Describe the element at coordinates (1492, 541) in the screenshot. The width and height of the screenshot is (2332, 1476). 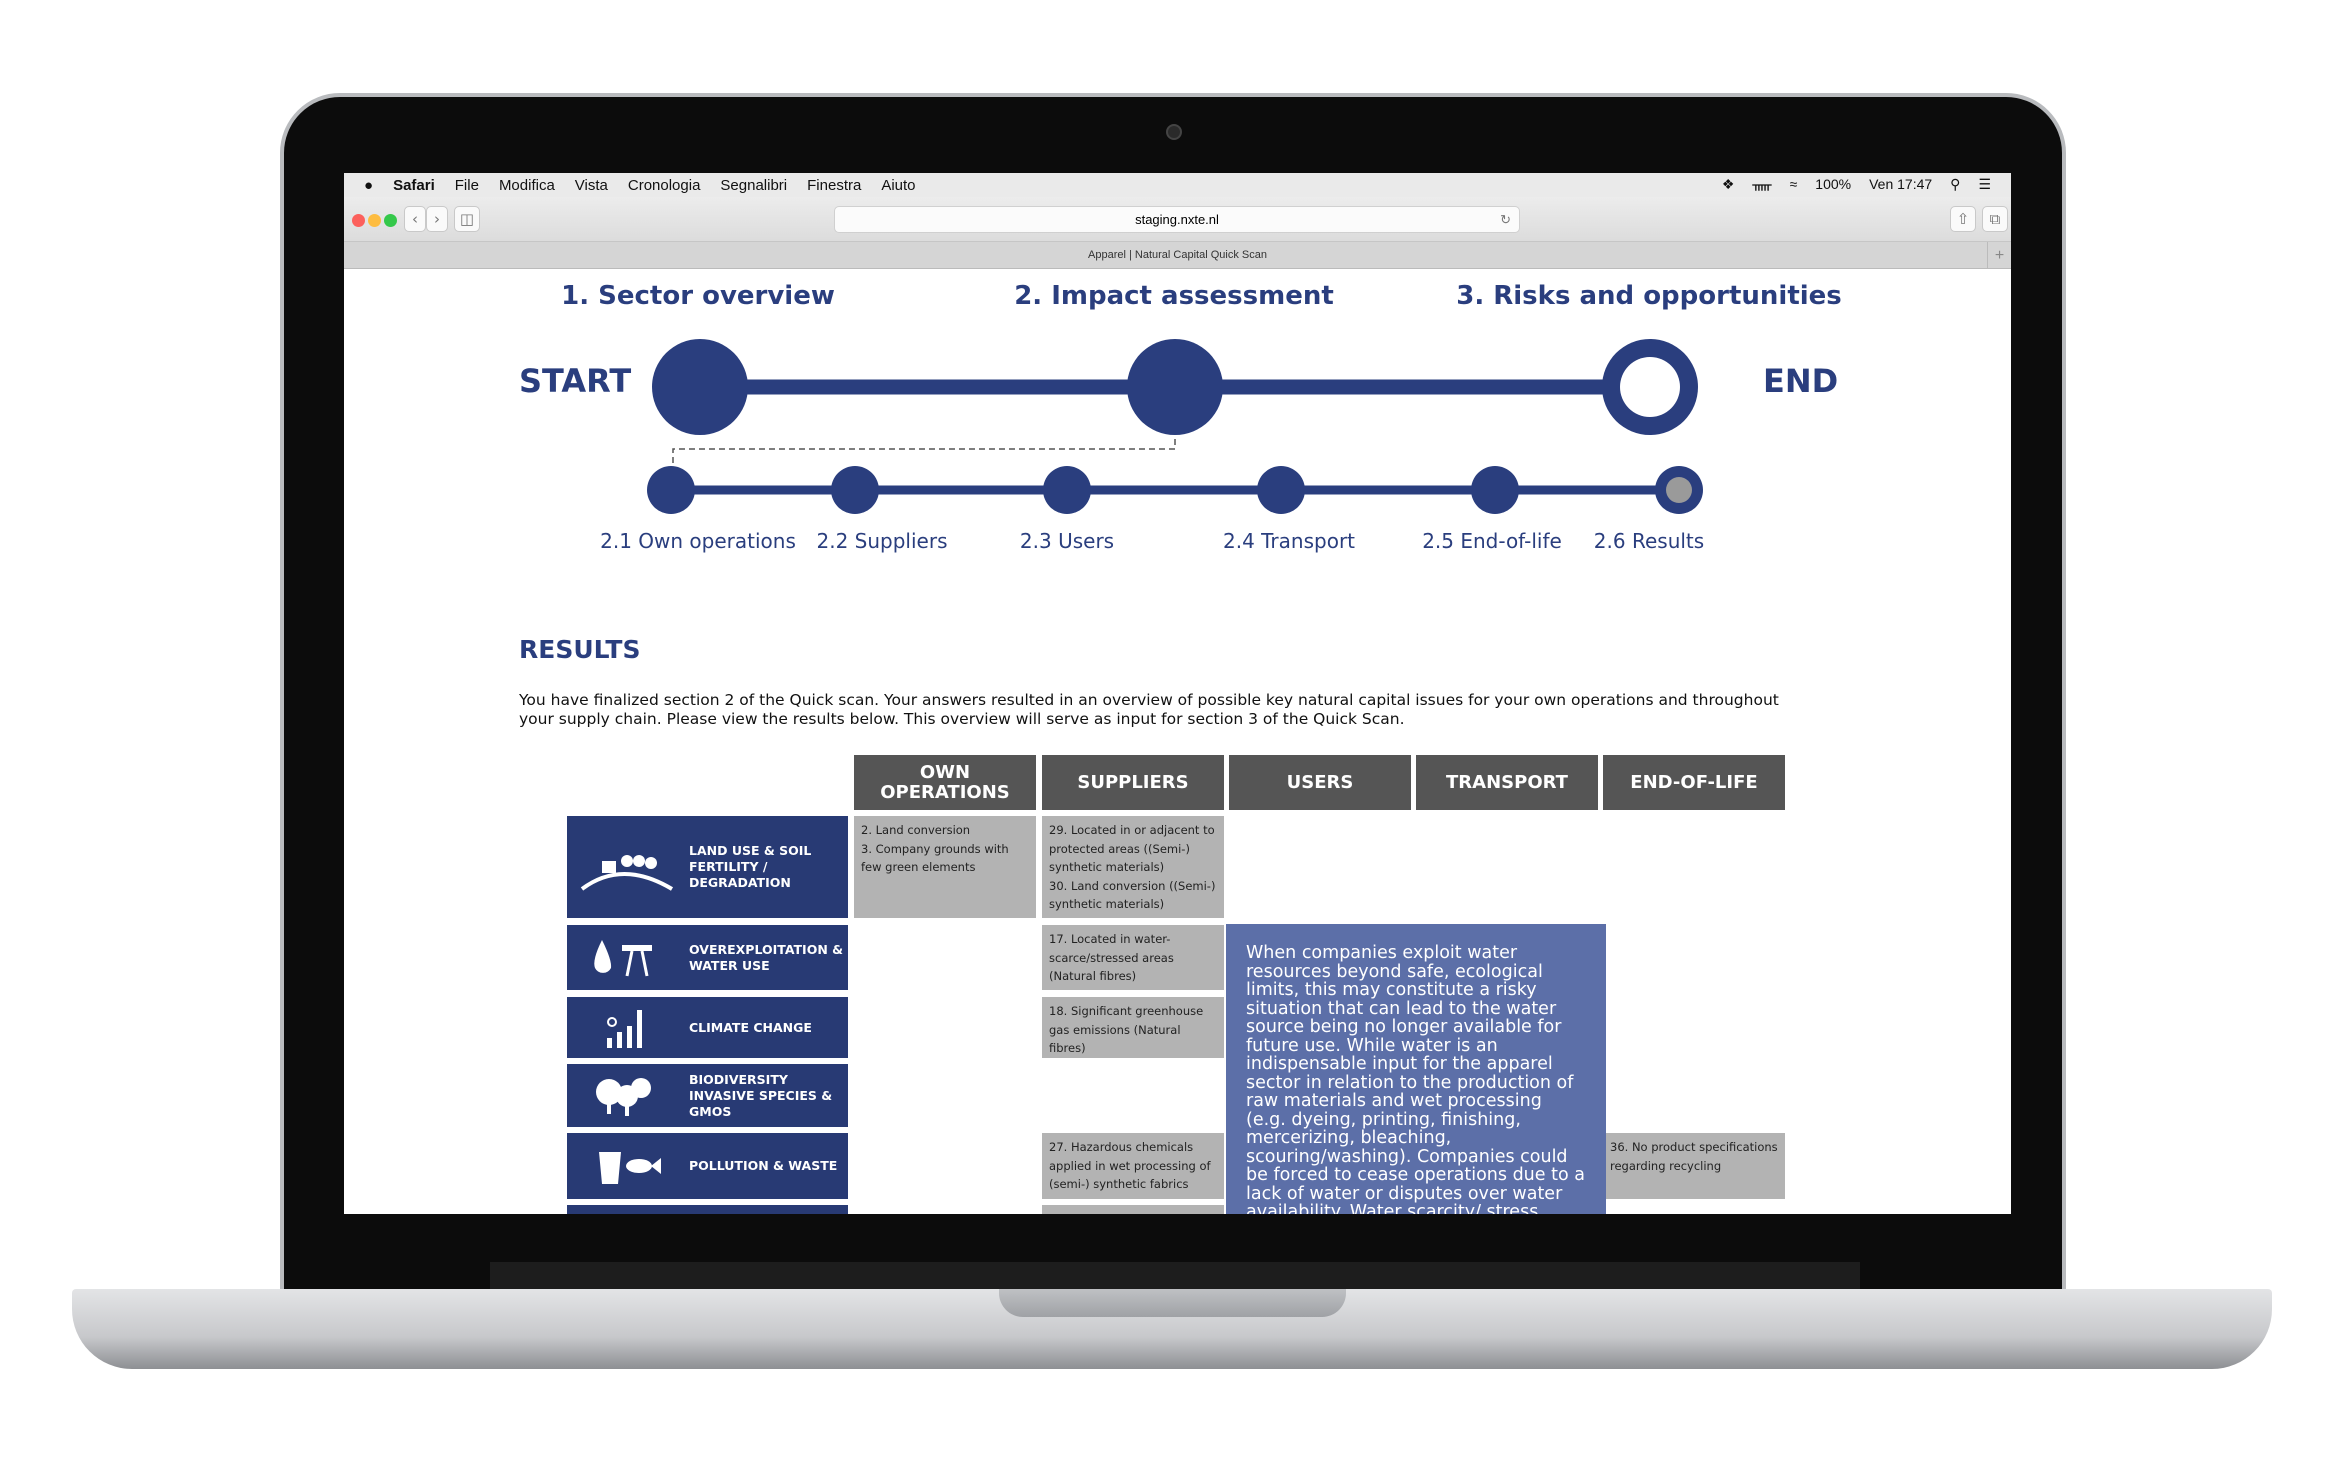
I see `substep-end-of-life: 2.5 End-of-life` at that location.